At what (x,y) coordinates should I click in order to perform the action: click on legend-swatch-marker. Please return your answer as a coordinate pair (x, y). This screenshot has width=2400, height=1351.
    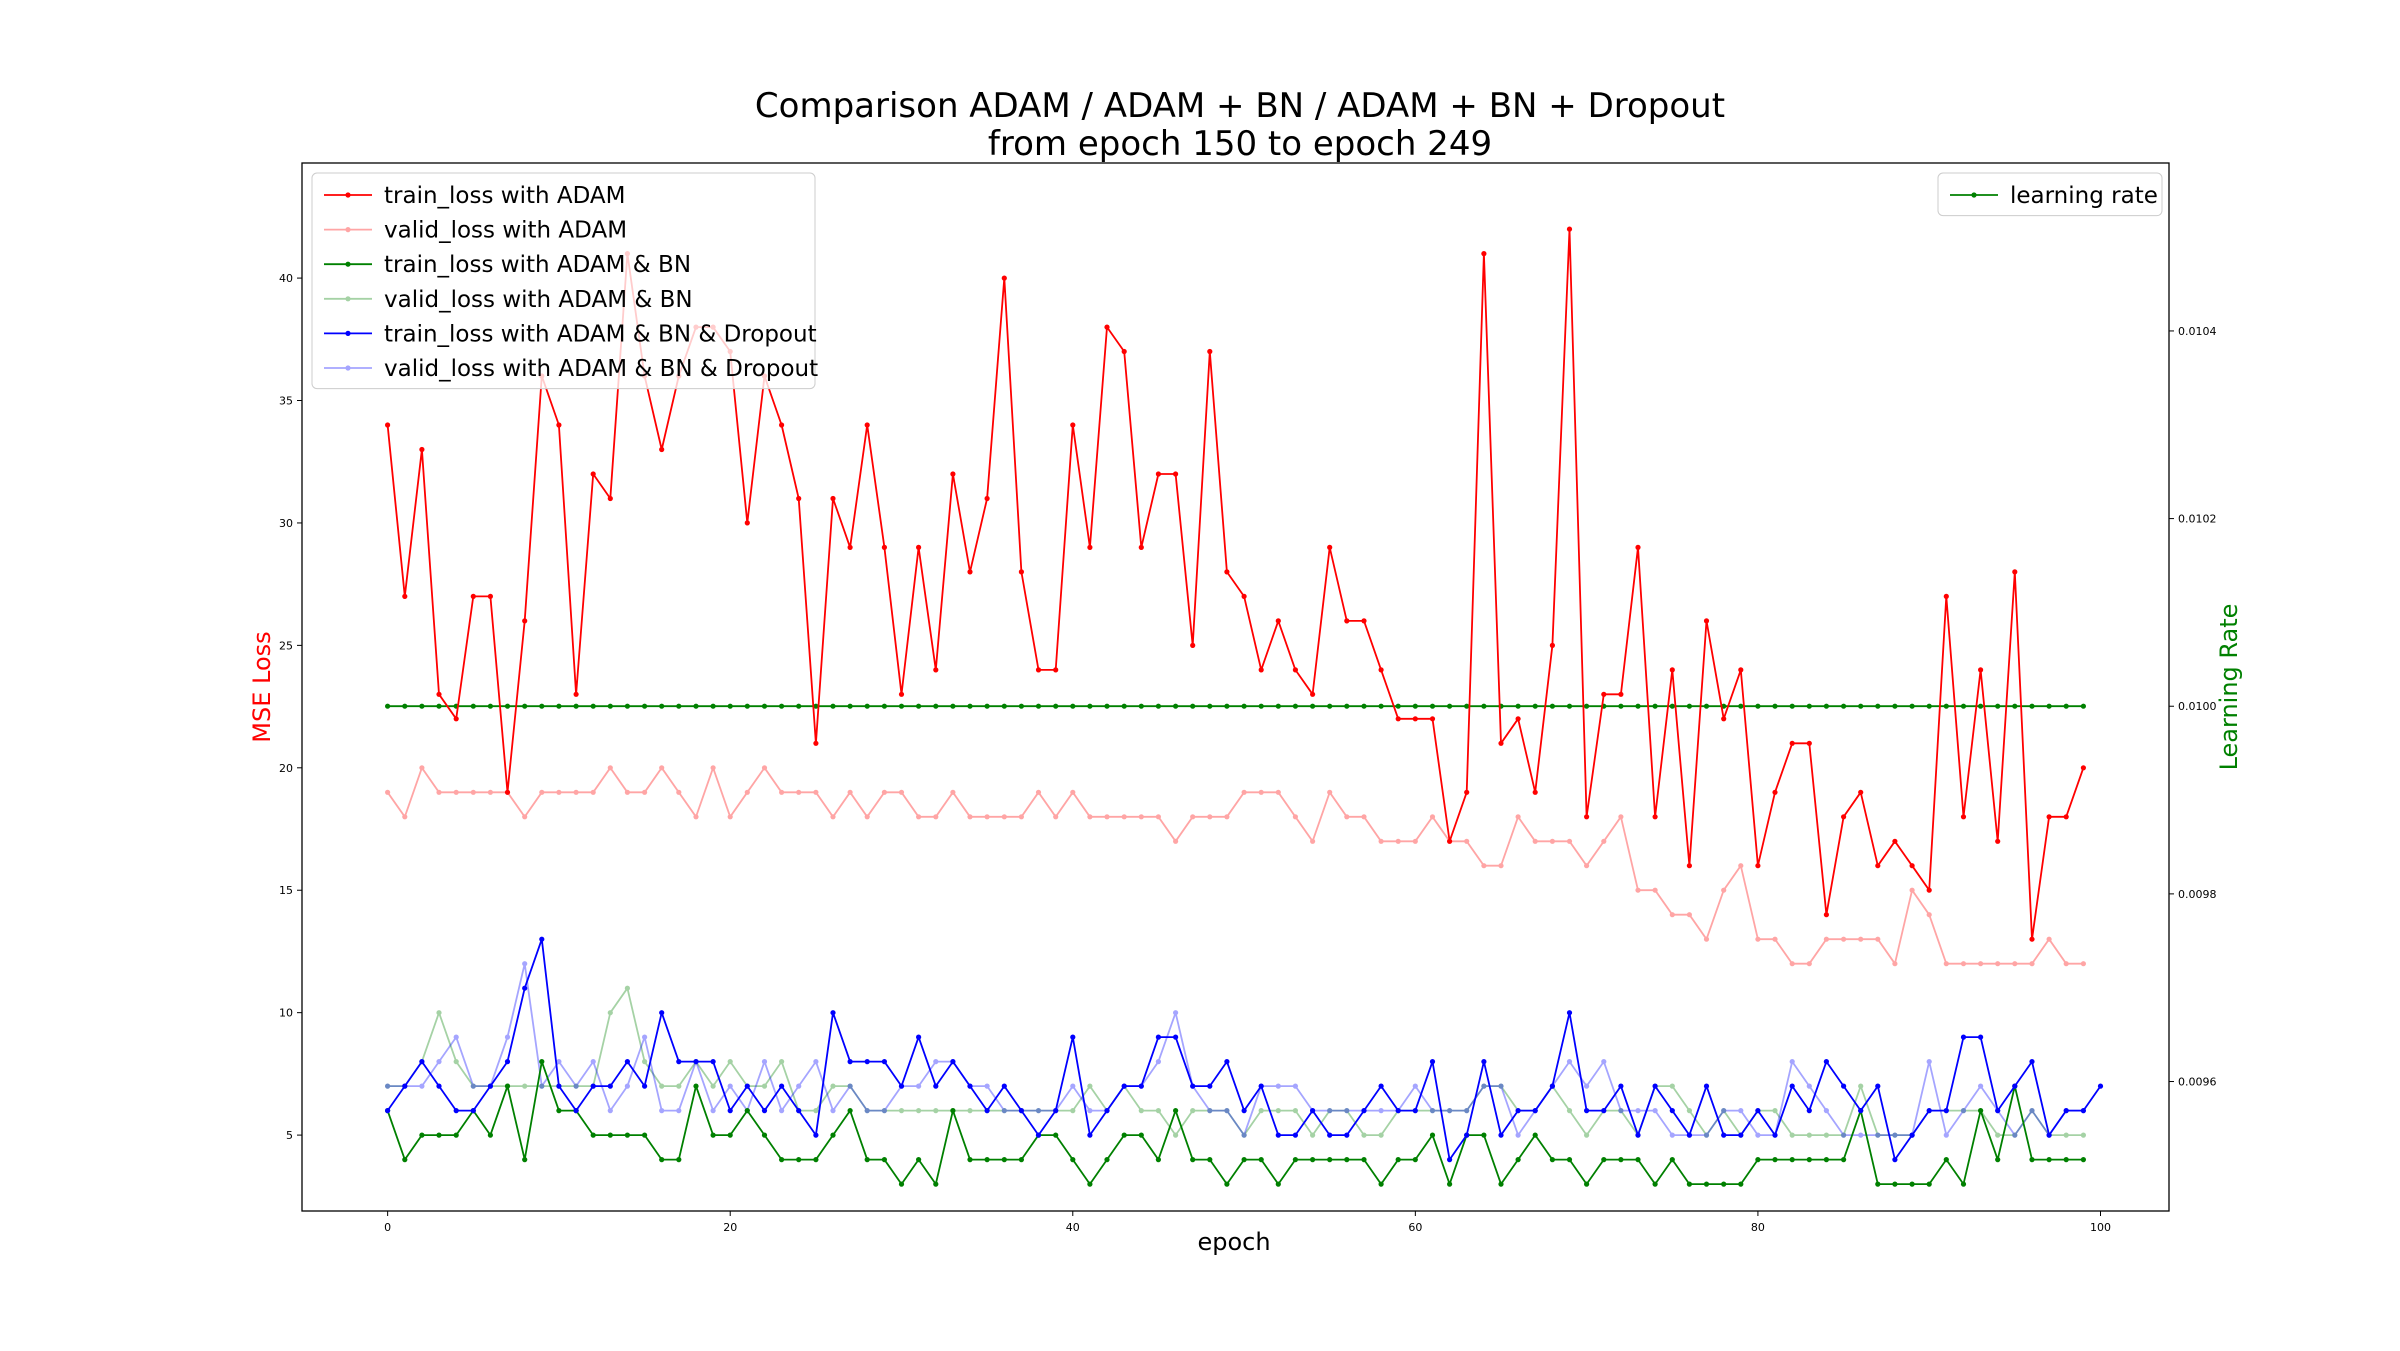
    Looking at the image, I should click on (348, 264).